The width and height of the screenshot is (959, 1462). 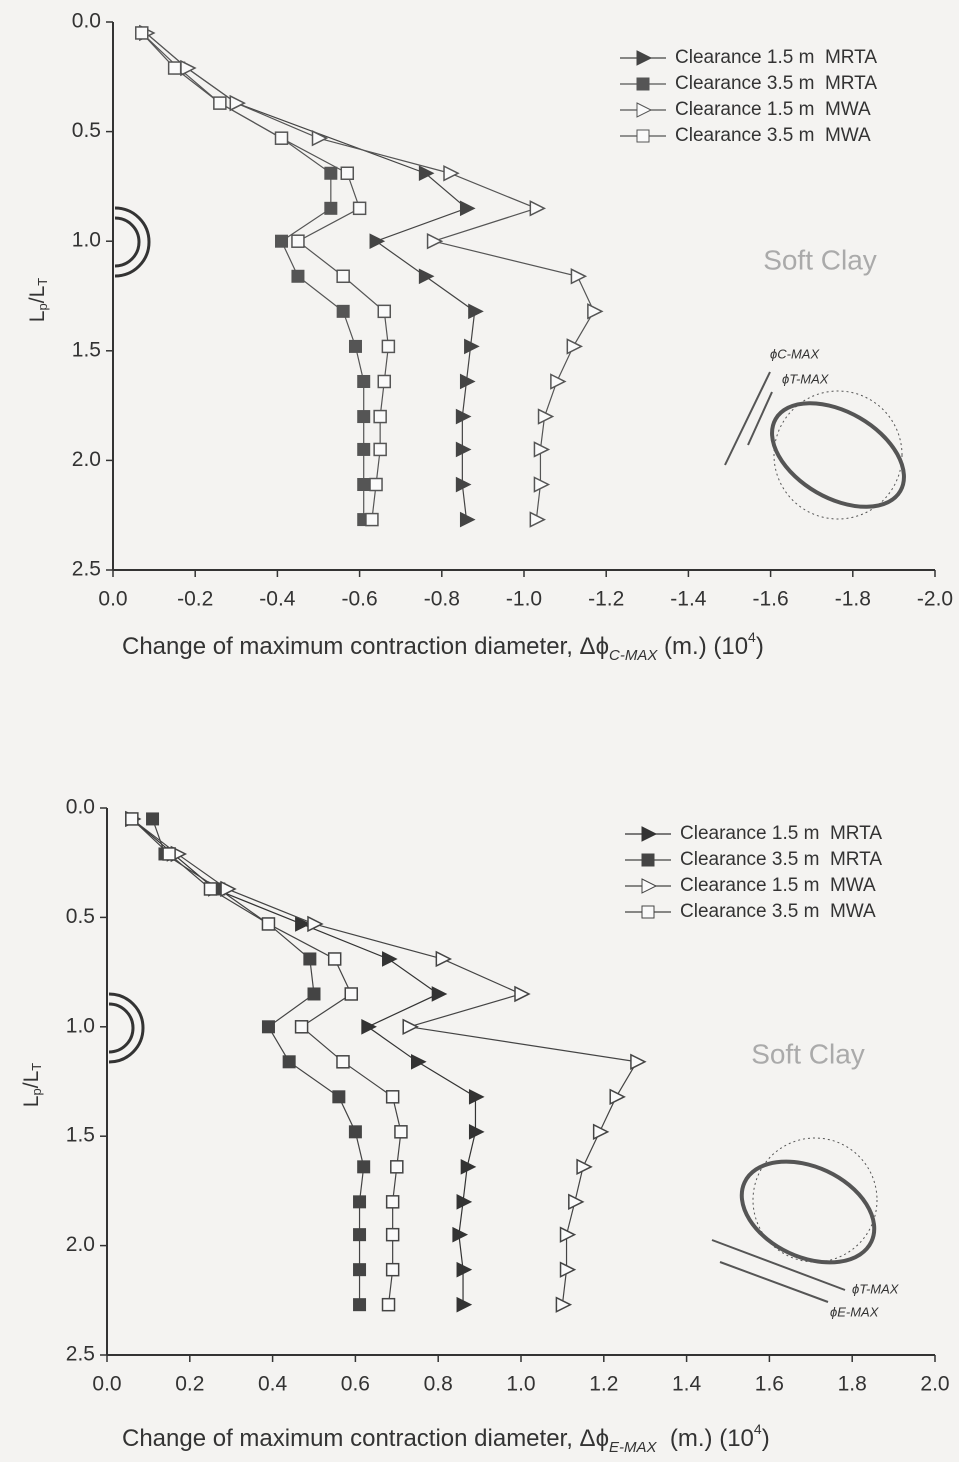 I want to click on tunnel-icon, so click(x=129, y=635).